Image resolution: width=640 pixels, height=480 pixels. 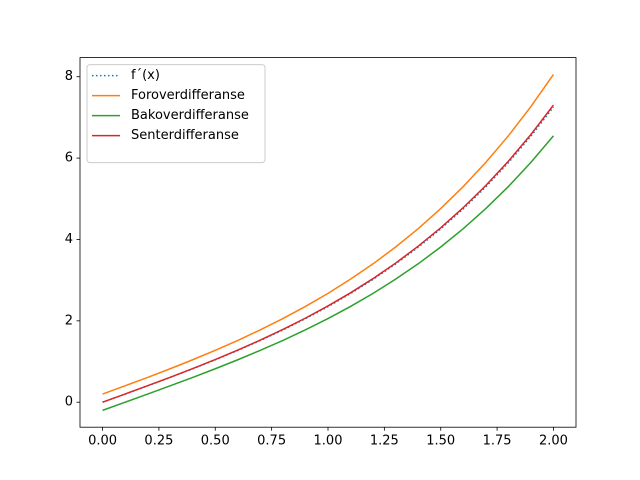 What do you see at coordinates (69, 320) in the screenshot?
I see `y-tick-label: 2` at bounding box center [69, 320].